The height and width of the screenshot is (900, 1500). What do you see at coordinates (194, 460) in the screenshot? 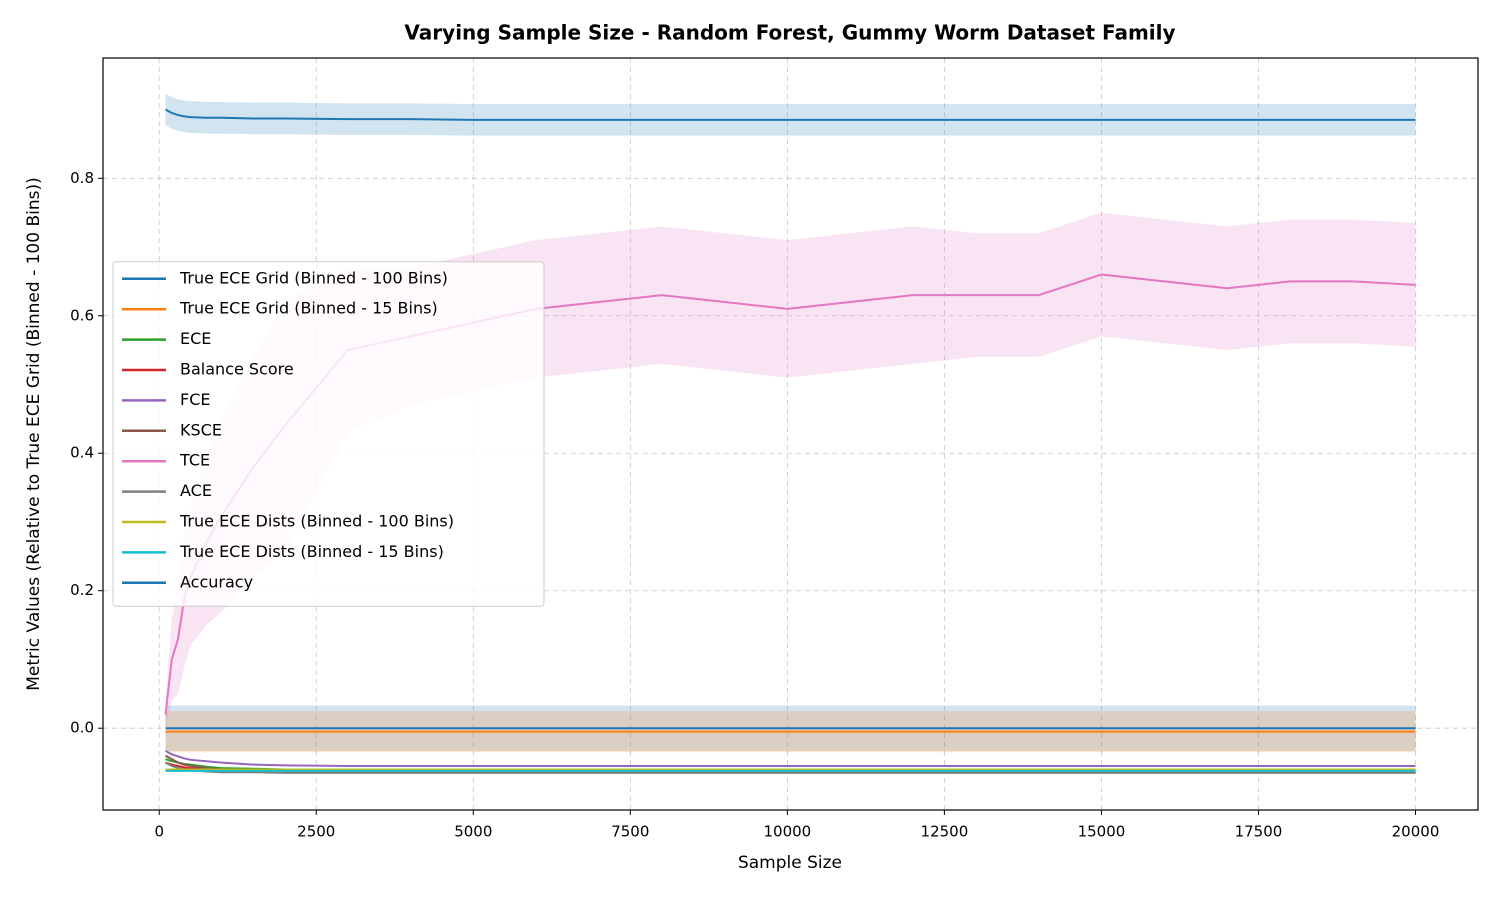
I see `legend-label: TCE` at bounding box center [194, 460].